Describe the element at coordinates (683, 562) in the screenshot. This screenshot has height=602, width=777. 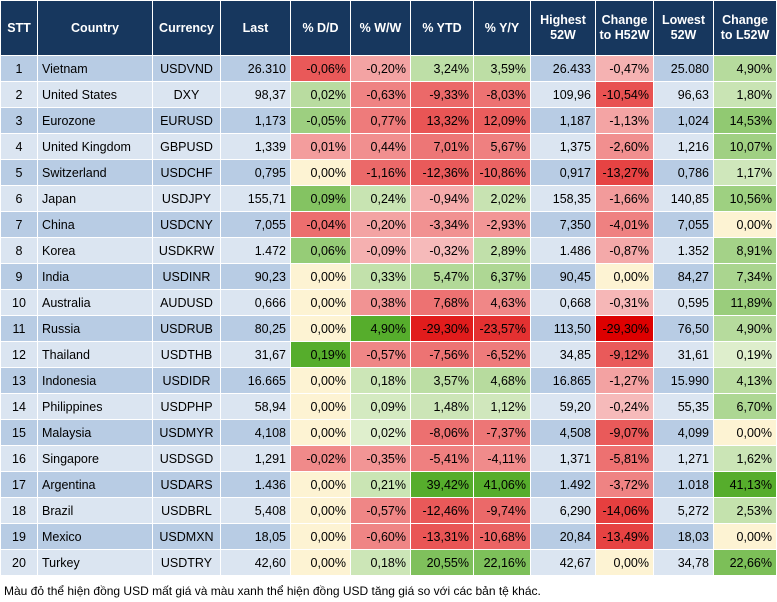
I see `table-cell: 34,78` at that location.